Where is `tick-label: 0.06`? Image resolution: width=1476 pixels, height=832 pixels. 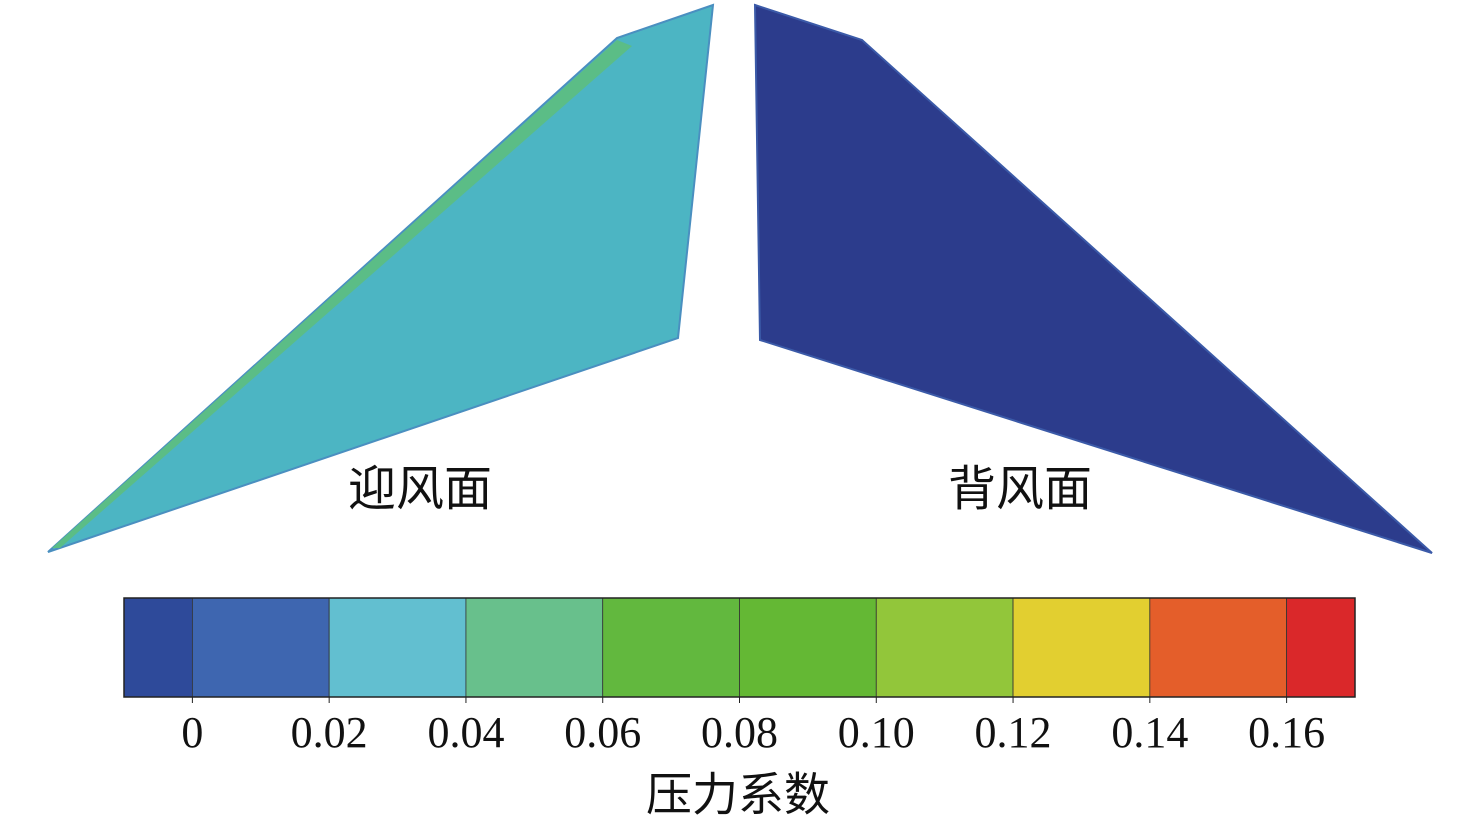 tick-label: 0.06 is located at coordinates (602, 732).